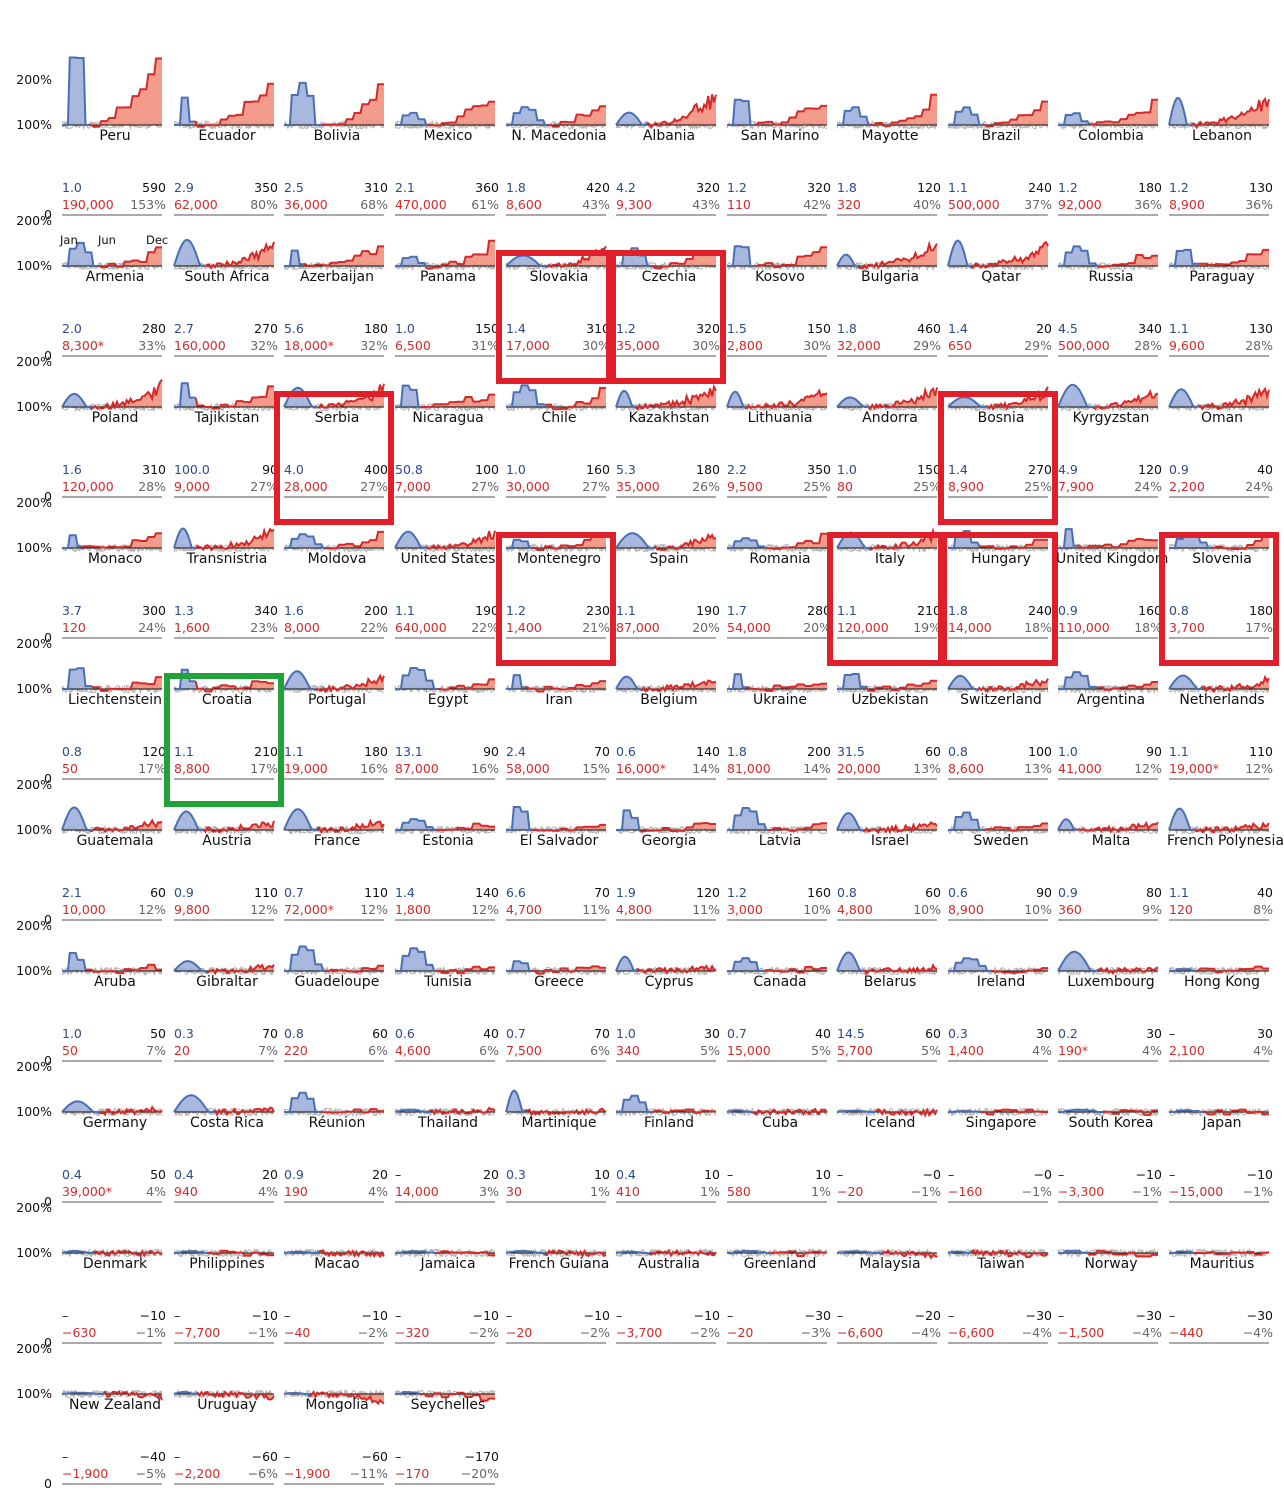 This screenshot has height=1508, width=1284. I want to click on excess-deaths-value: 8,800, so click(192, 768).